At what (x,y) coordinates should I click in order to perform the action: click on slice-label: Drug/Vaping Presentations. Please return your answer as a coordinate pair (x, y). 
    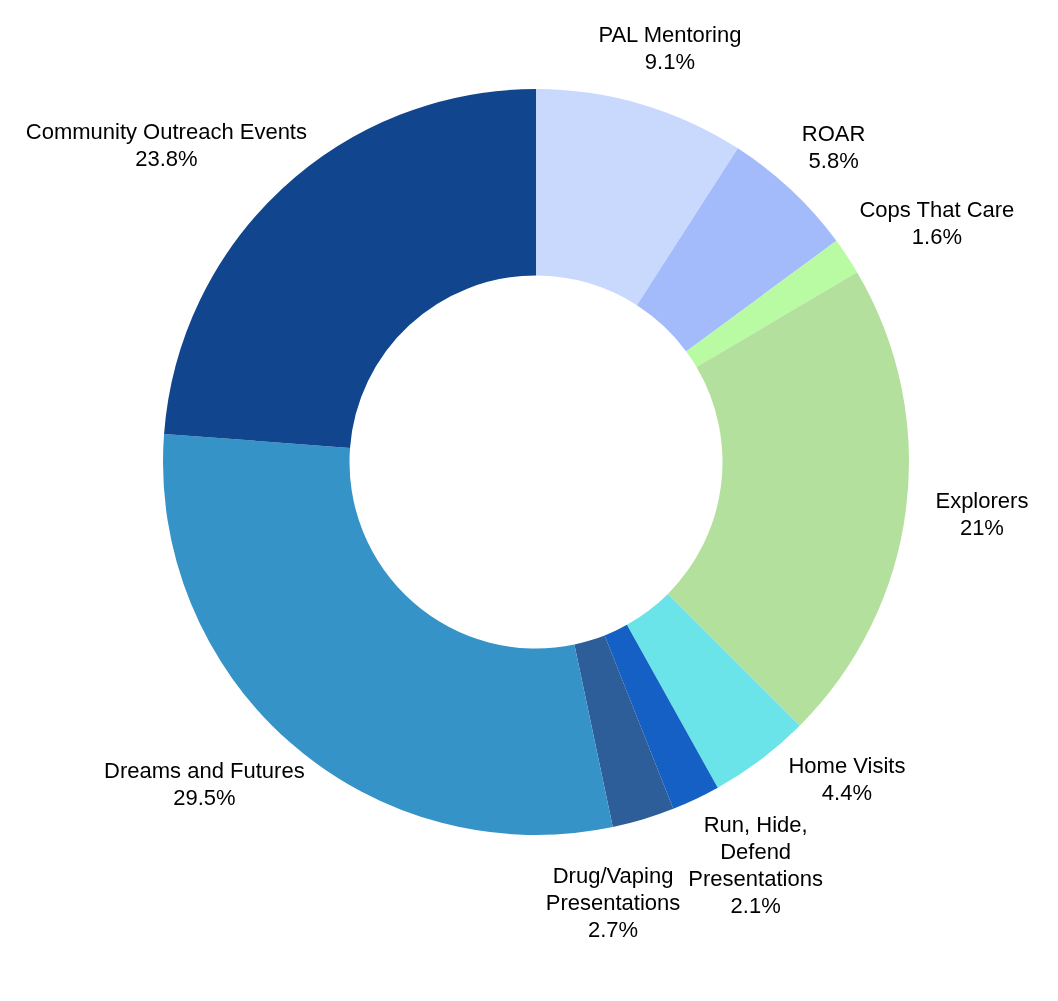
    Looking at the image, I should click on (613, 889).